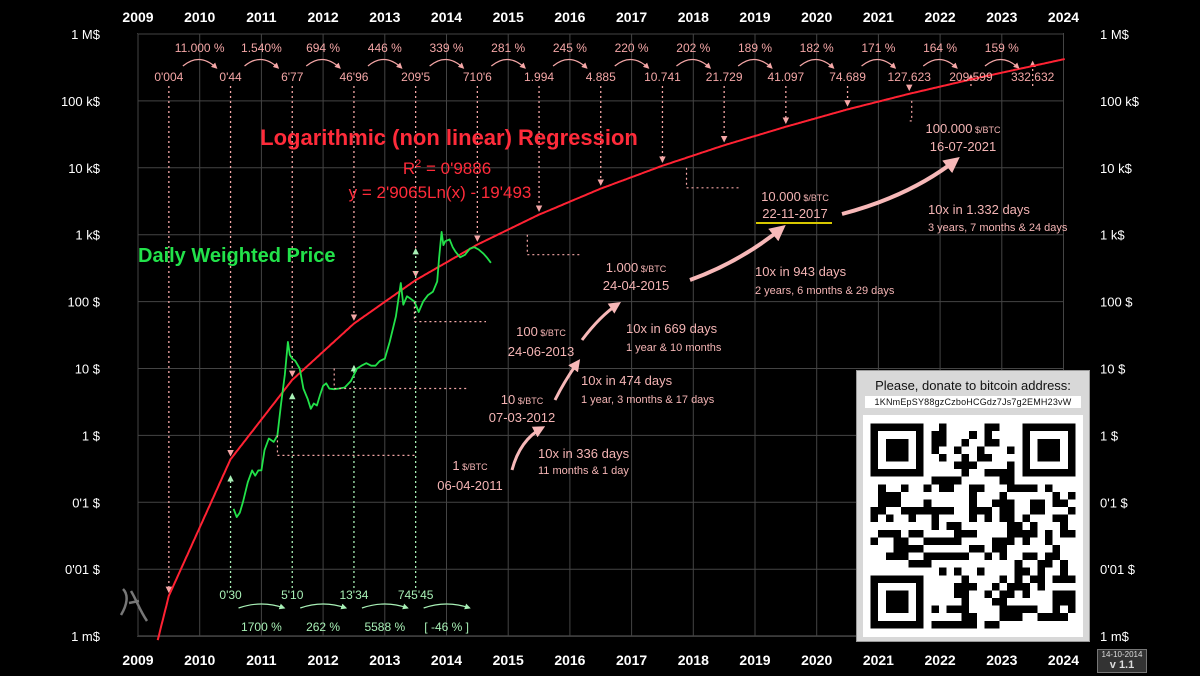  I want to click on x-year-label-top: 2013, so click(384, 17).